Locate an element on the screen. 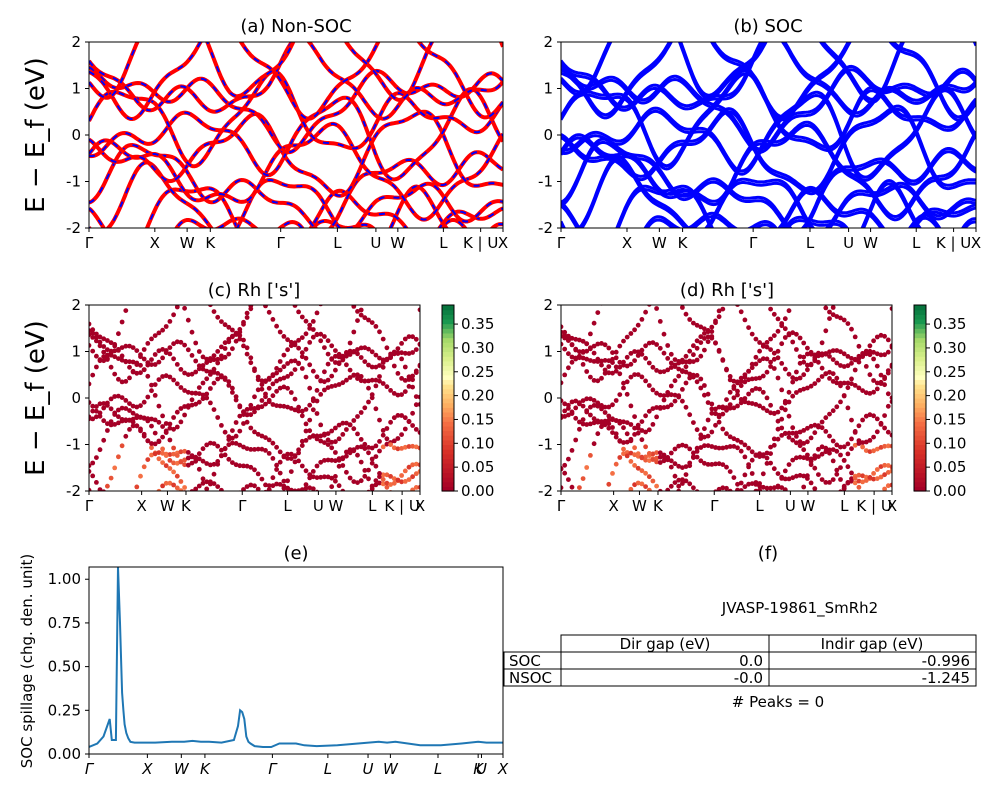  d-cbtick-label-1: 0.05 is located at coordinates (949, 467).